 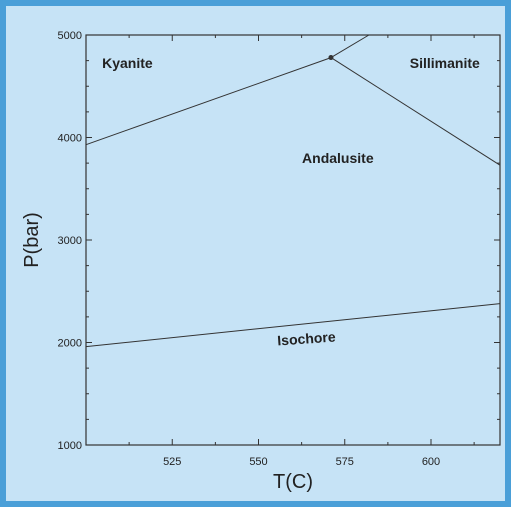 I want to click on triple-point, so click(x=331, y=58).